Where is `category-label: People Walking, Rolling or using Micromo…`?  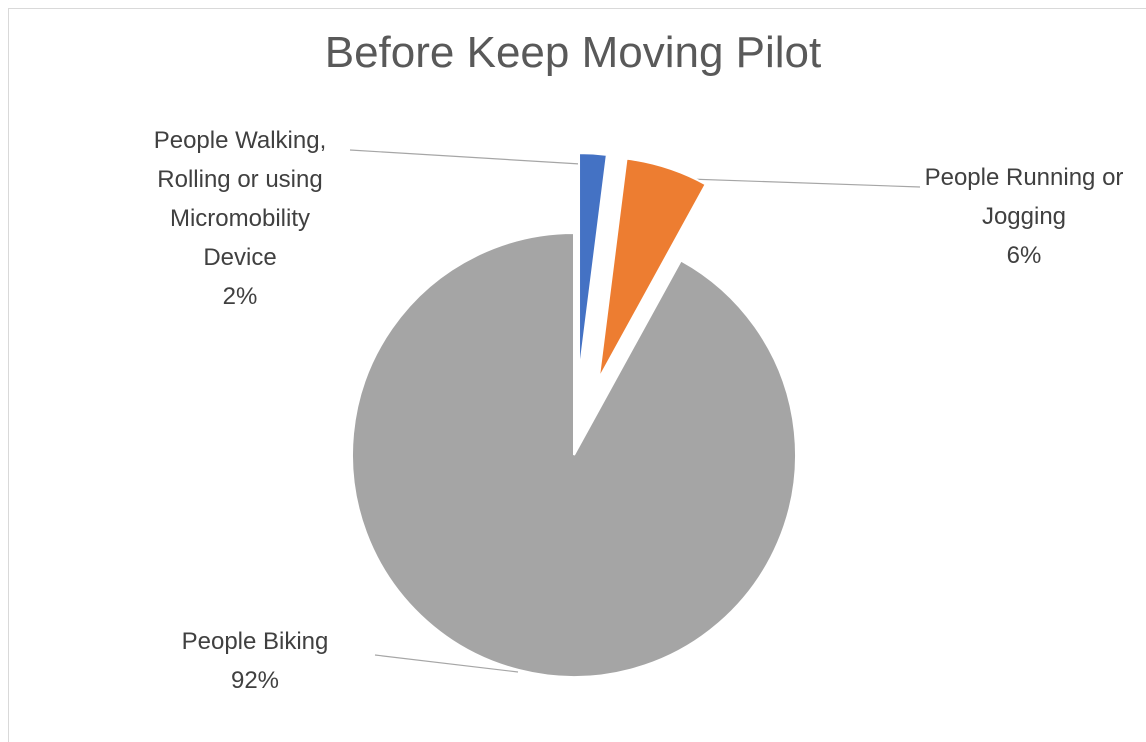
category-label: People Walking, Rolling or using Micromo… is located at coordinates (240, 199).